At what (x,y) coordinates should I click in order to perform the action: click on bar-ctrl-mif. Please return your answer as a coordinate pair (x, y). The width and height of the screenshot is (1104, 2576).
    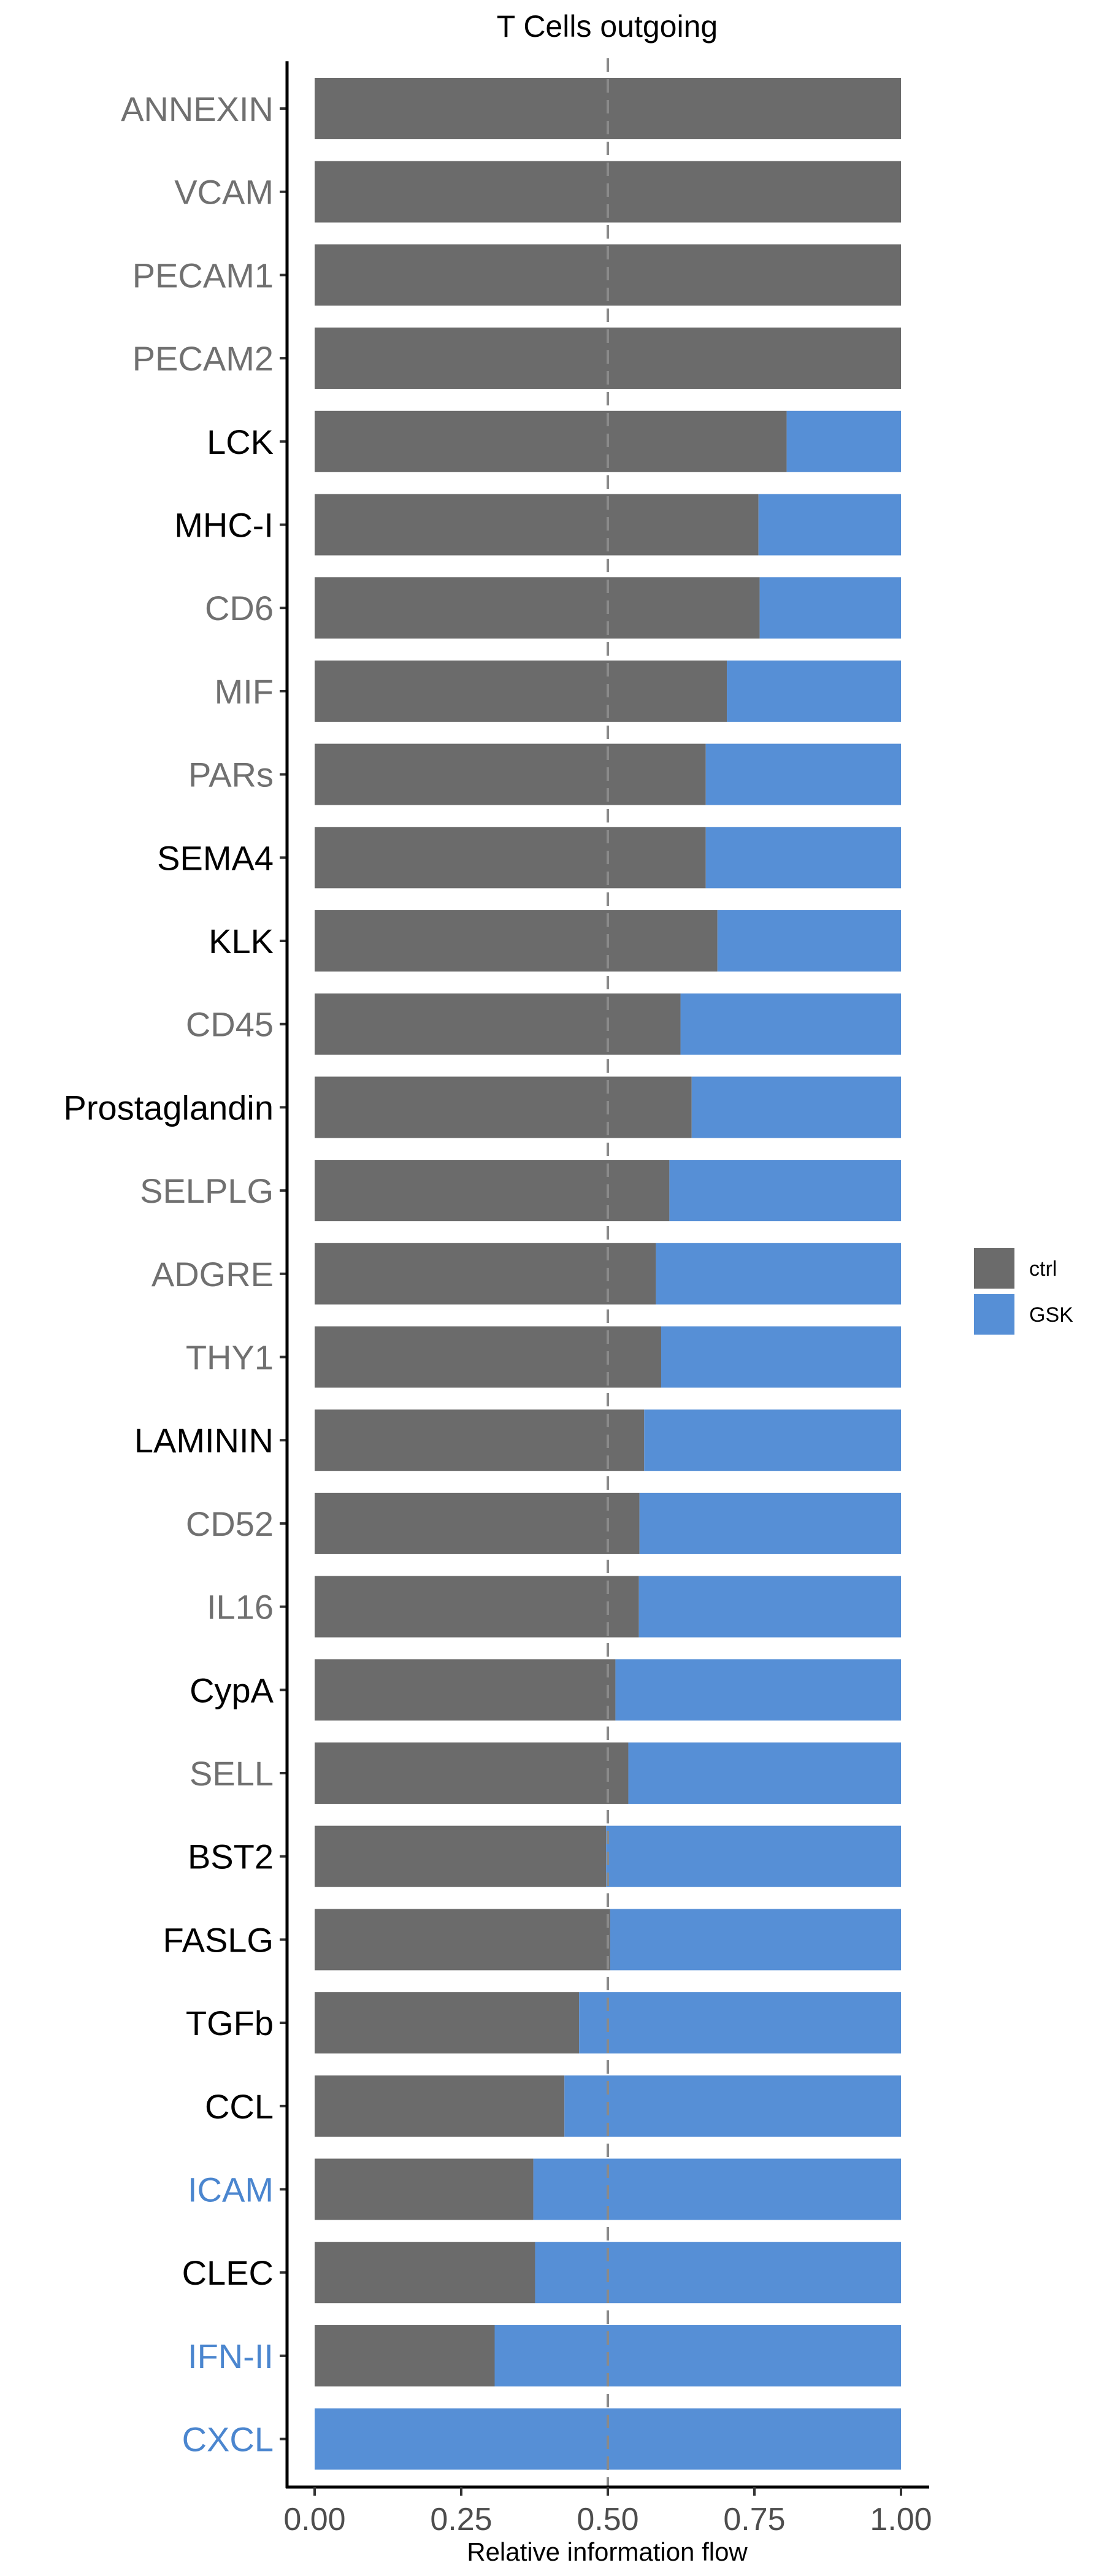
    Looking at the image, I should click on (521, 691).